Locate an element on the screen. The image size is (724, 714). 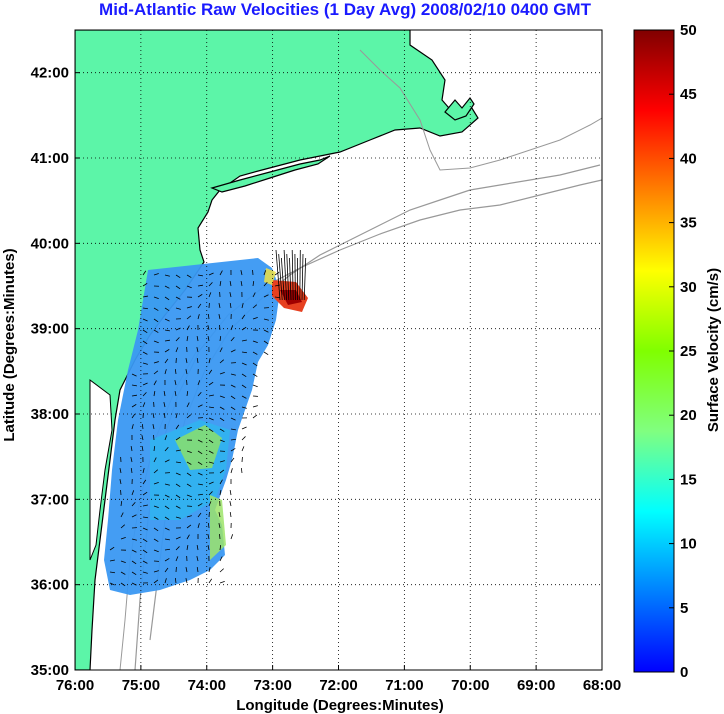
colorbar-tick-label: 25 is located at coordinates (688, 351).